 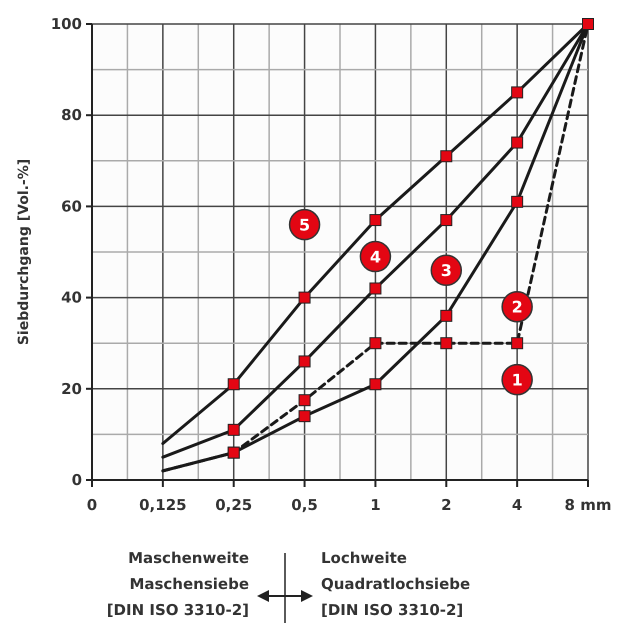 What do you see at coordinates (446, 270) in the screenshot?
I see `annotation: 3` at bounding box center [446, 270].